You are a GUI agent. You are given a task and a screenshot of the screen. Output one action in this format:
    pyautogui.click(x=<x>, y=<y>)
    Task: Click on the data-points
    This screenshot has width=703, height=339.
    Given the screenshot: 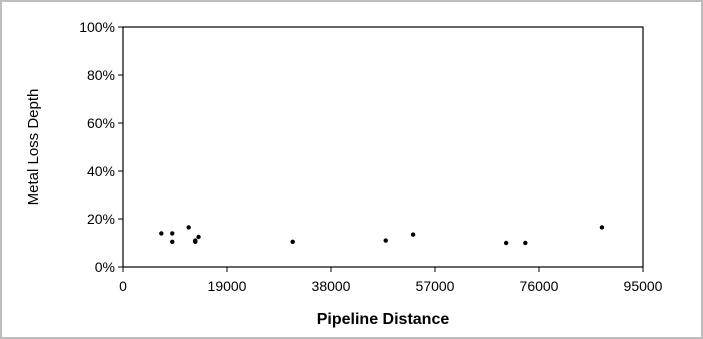 What is the action you would take?
    pyautogui.click(x=382, y=235)
    